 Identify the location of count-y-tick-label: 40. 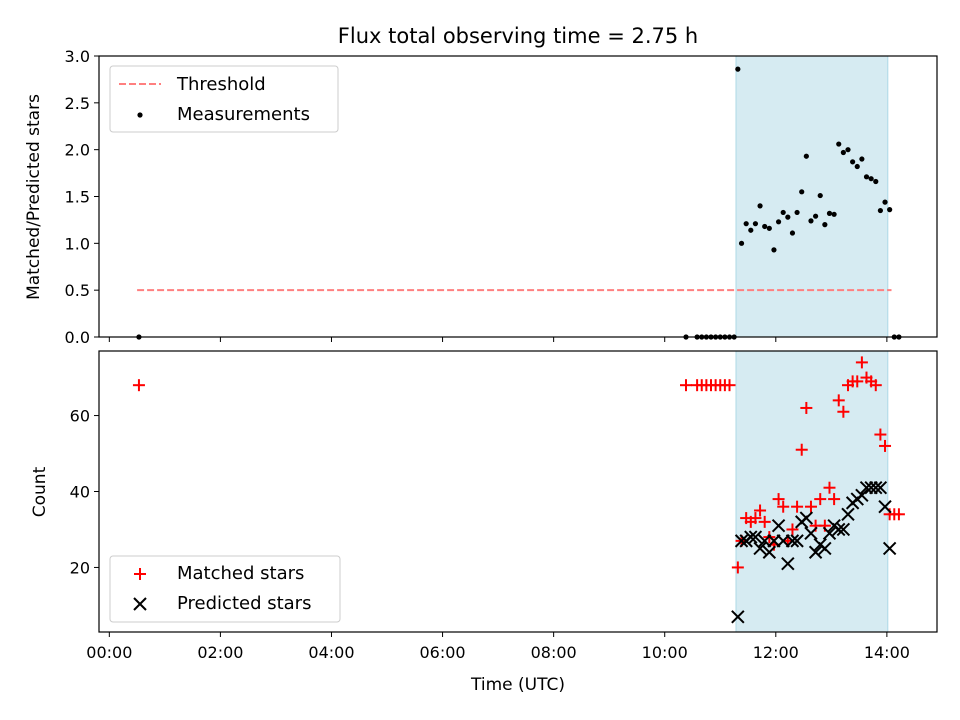
(80, 492).